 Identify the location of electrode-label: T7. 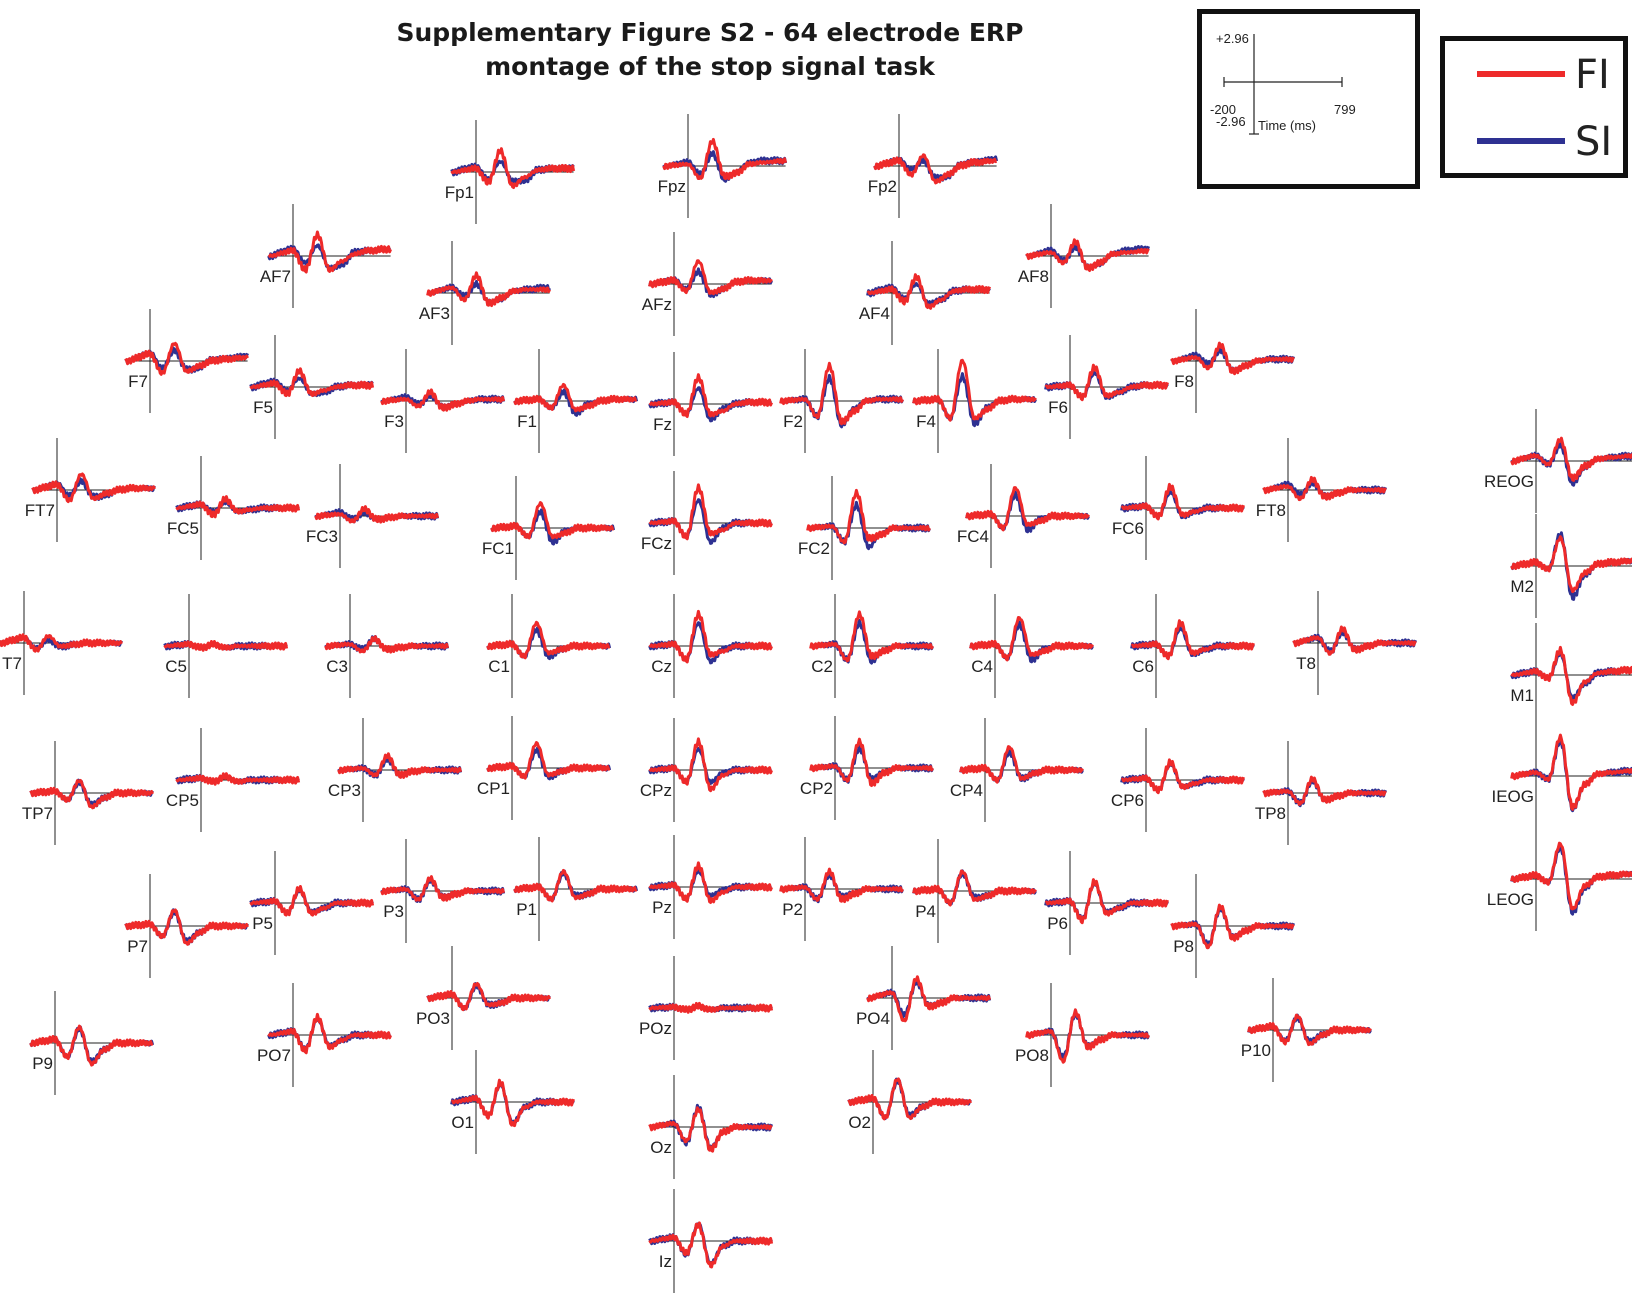
(12, 663).